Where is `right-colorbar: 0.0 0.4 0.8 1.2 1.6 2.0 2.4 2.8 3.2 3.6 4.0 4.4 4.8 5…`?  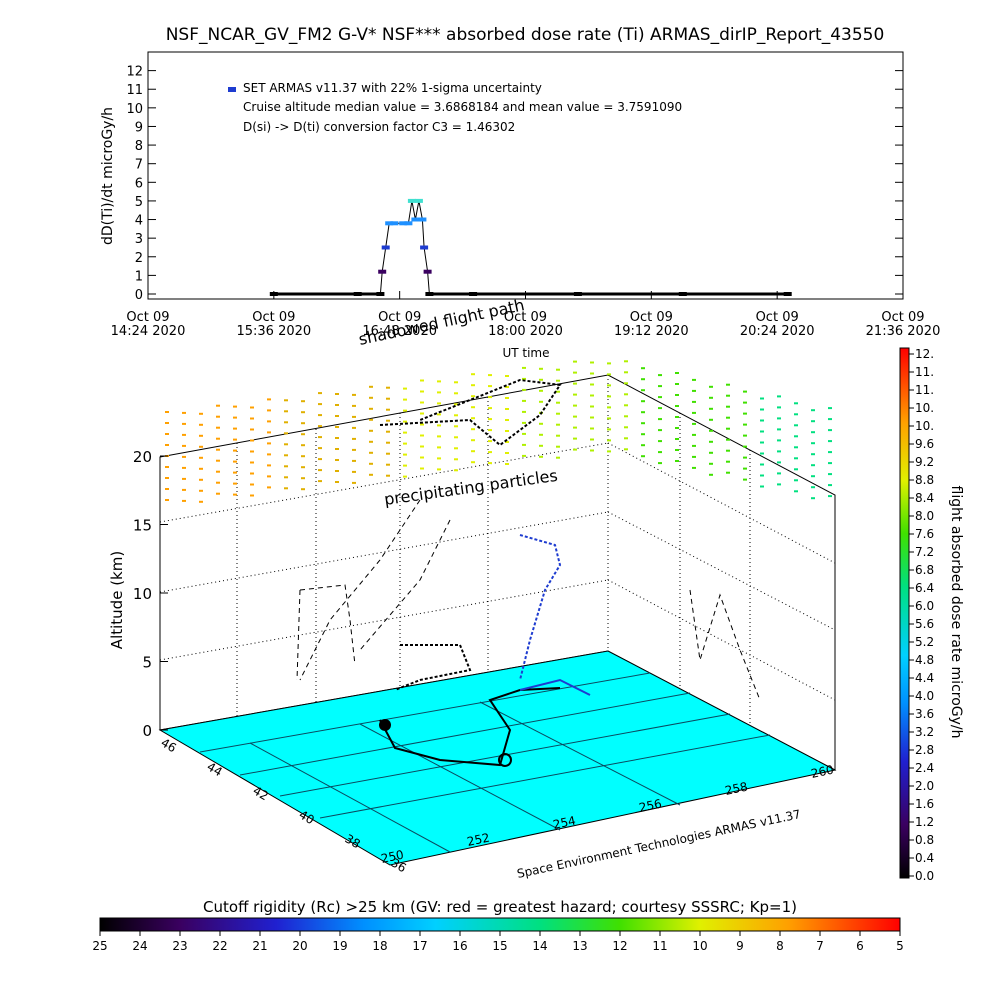 right-colorbar: 0.0 0.4 0.8 1.2 1.6 2.0 2.4 2.8 3.2 3.6 4.0 4.4 4.8 5… is located at coordinates (931, 615).